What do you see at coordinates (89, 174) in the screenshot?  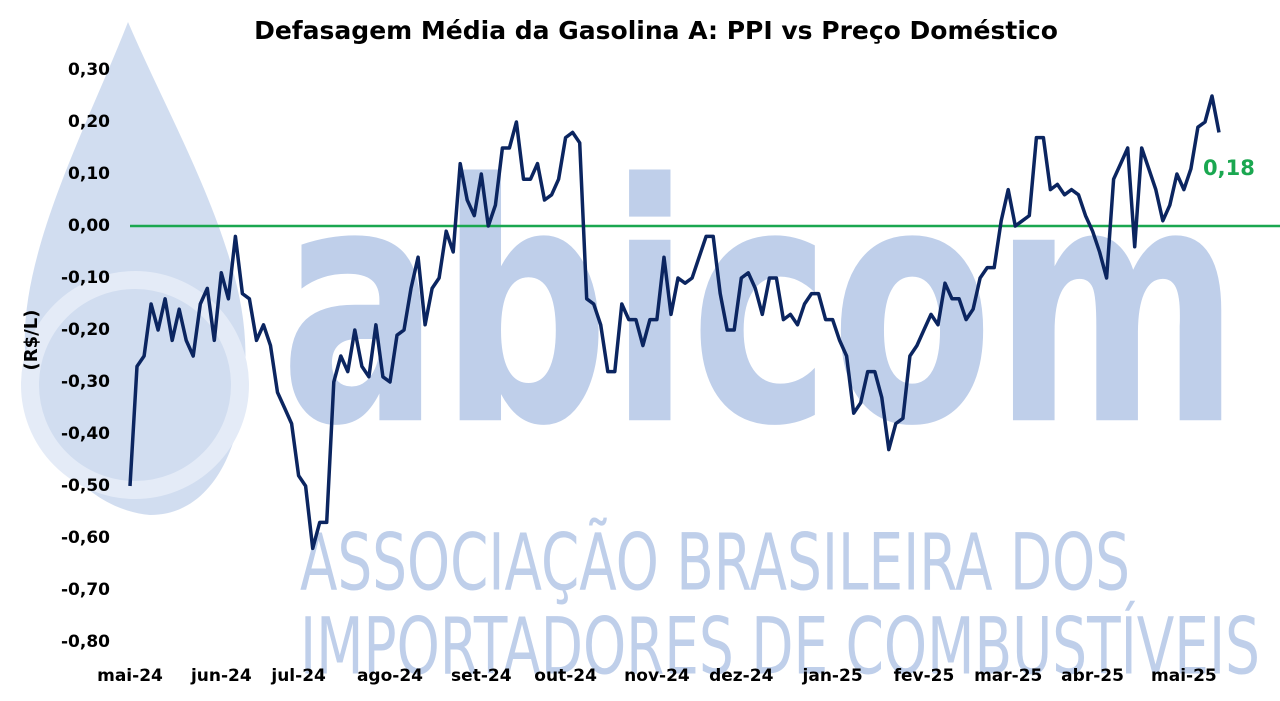 I see `y-tick-label: 0,10` at bounding box center [89, 174].